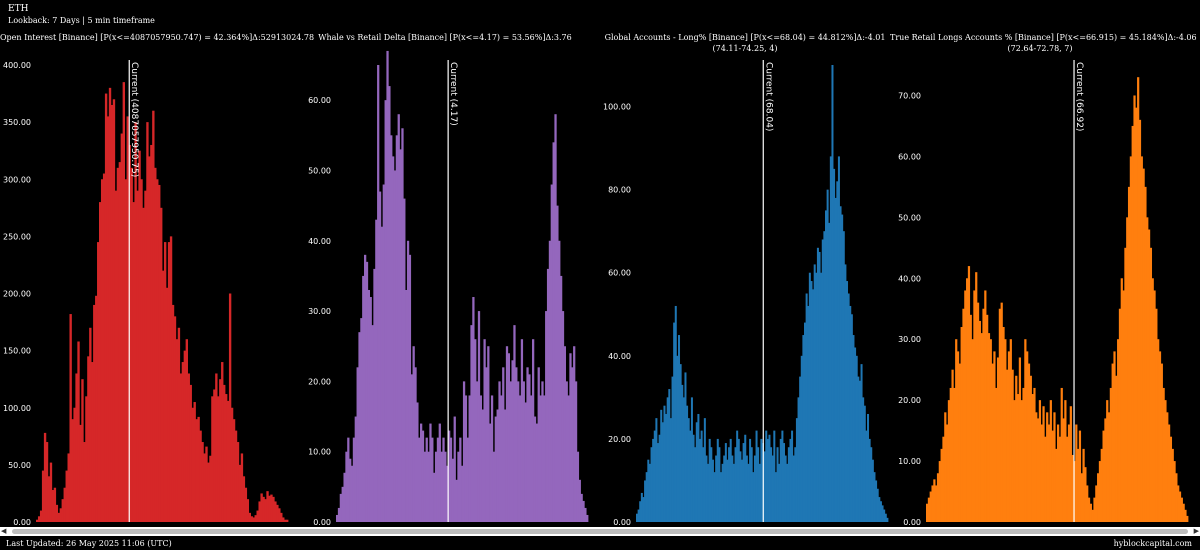 This screenshot has width=1200, height=550. I want to click on y-tick-label: 250.00, so click(17, 236).